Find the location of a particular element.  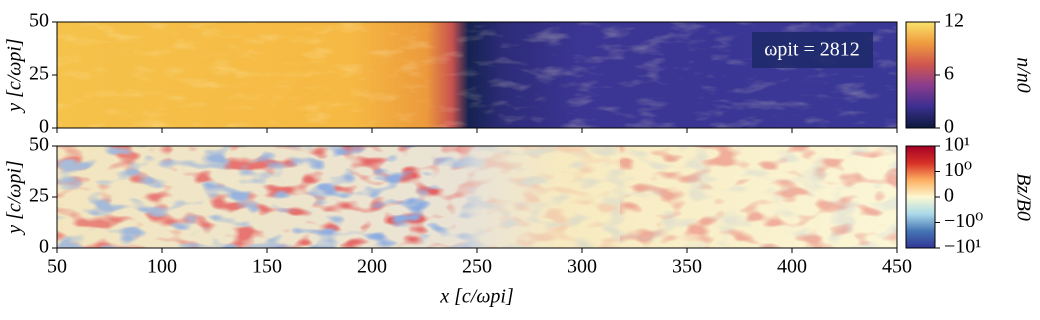

colorbar-tick-label: 6 is located at coordinates (949, 74).